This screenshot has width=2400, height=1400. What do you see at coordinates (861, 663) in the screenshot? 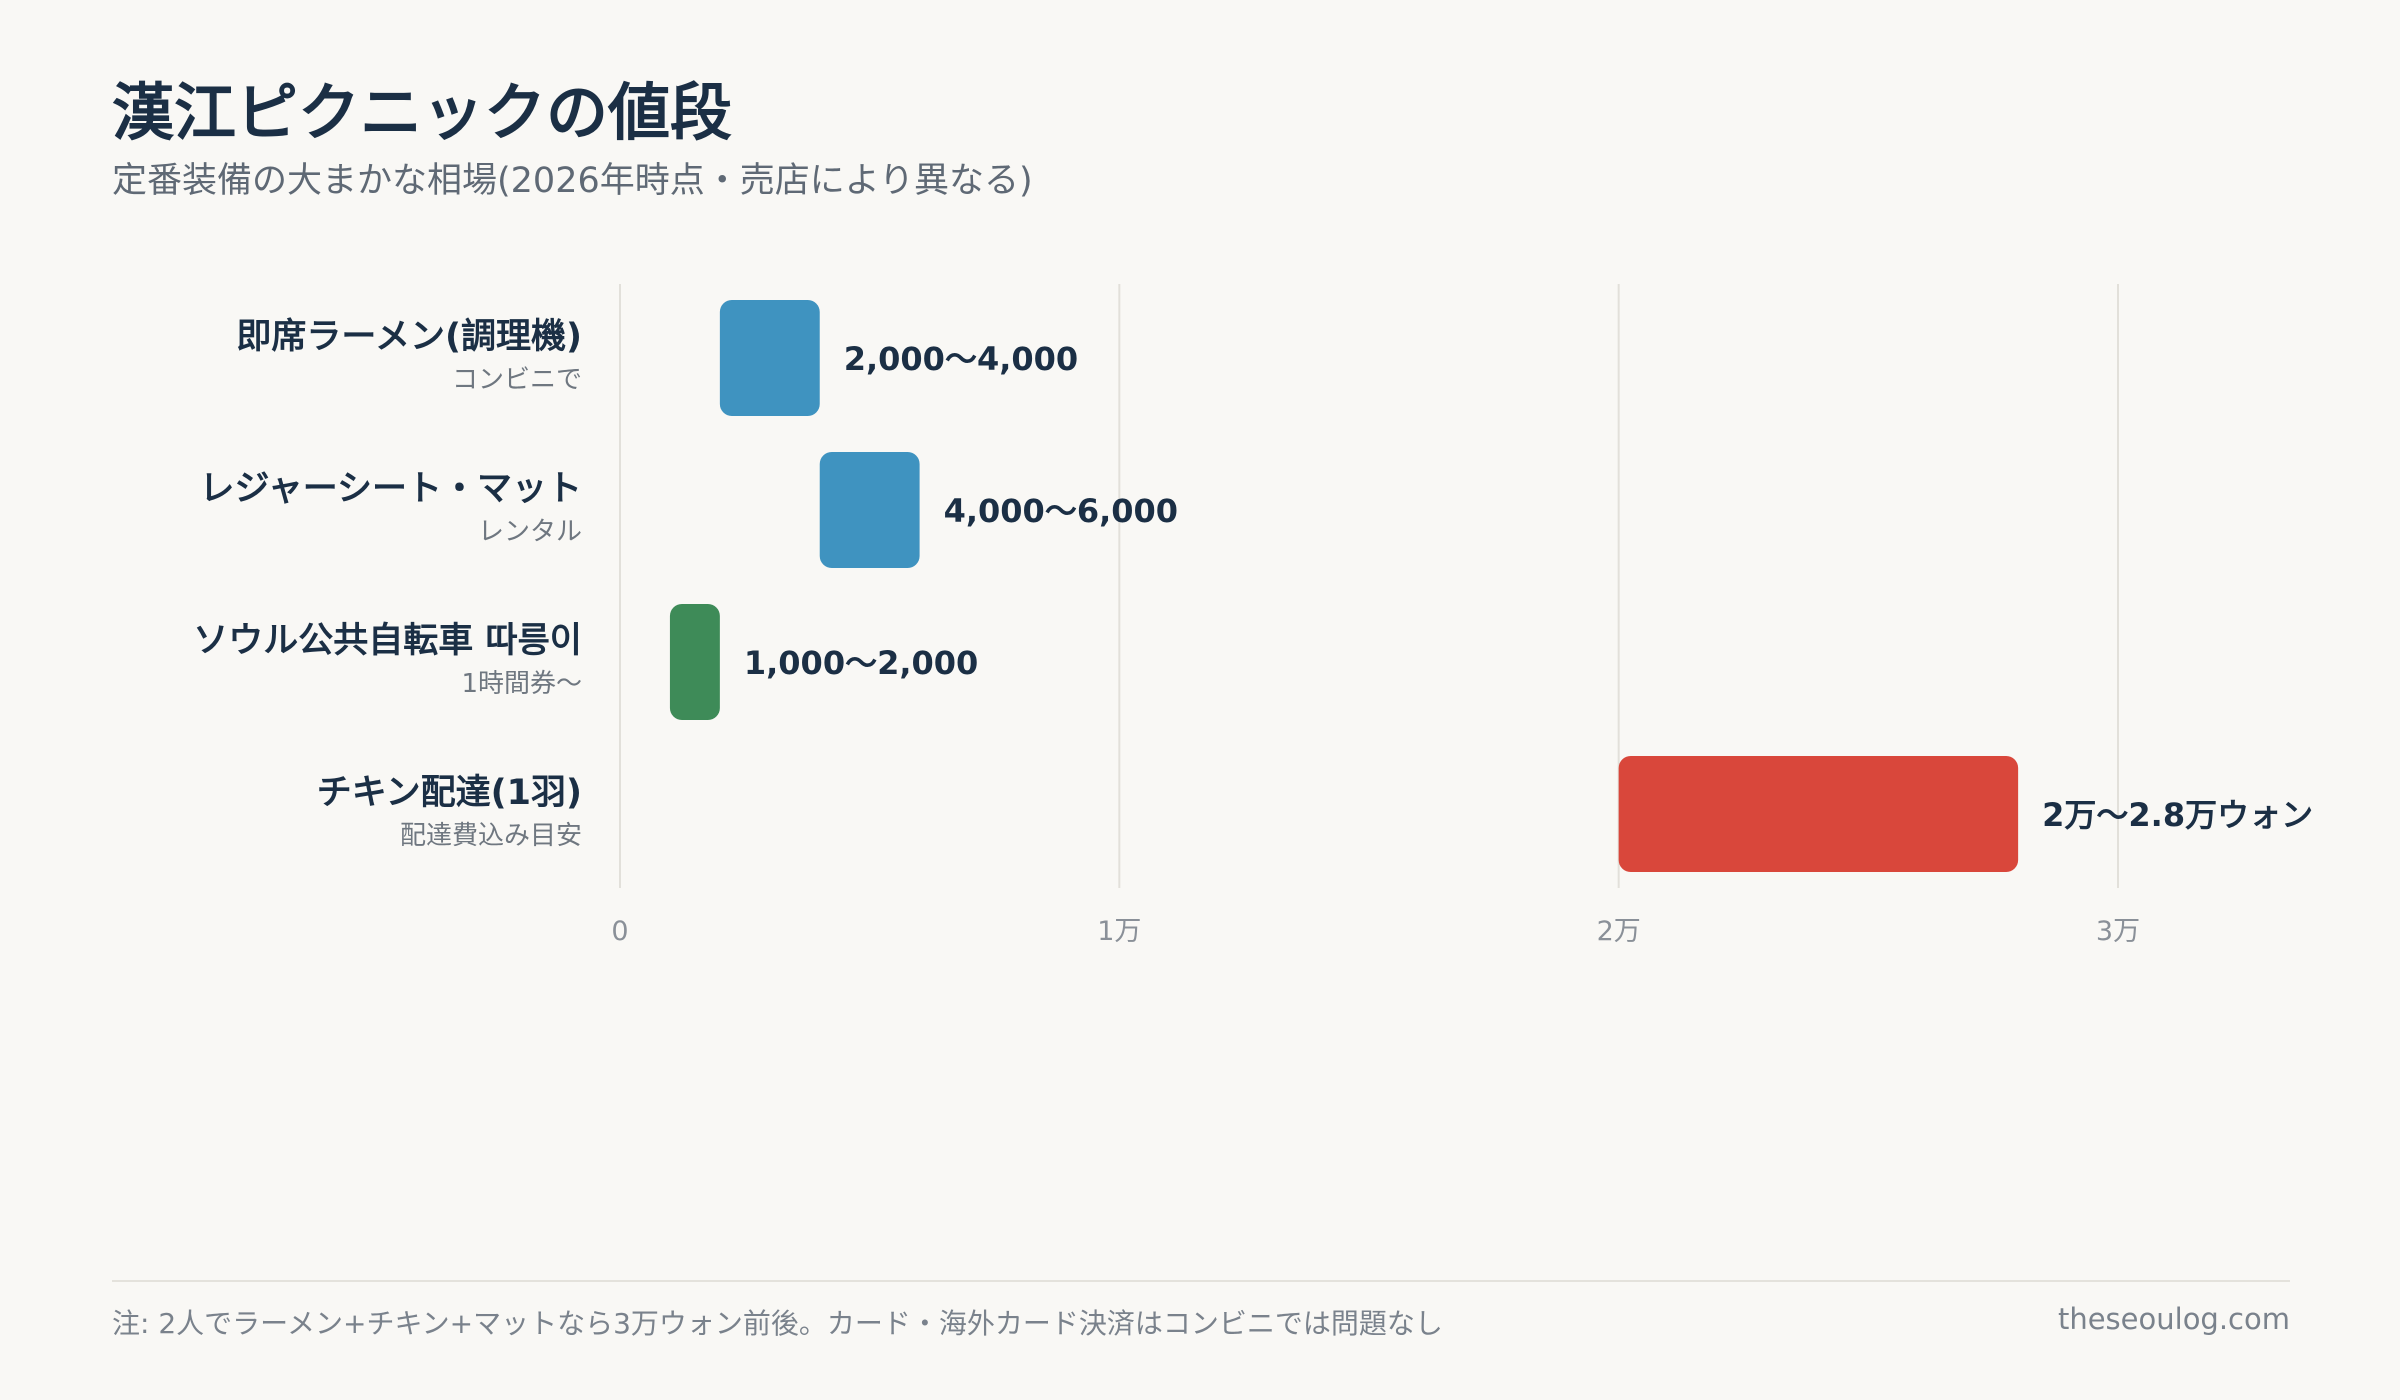
I see `bar-value-label: 1,000〜2,000` at bounding box center [861, 663].